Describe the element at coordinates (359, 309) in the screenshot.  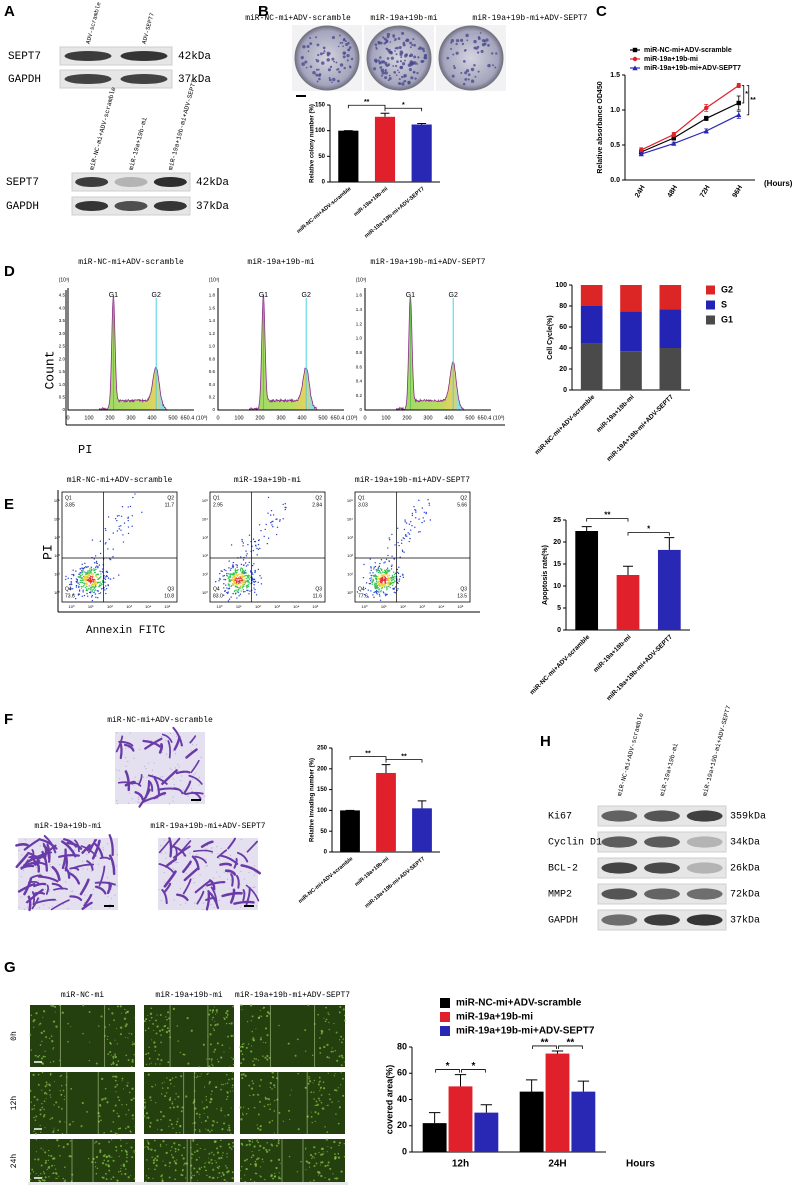
I see `histogram-y-tick: 1.4` at that location.